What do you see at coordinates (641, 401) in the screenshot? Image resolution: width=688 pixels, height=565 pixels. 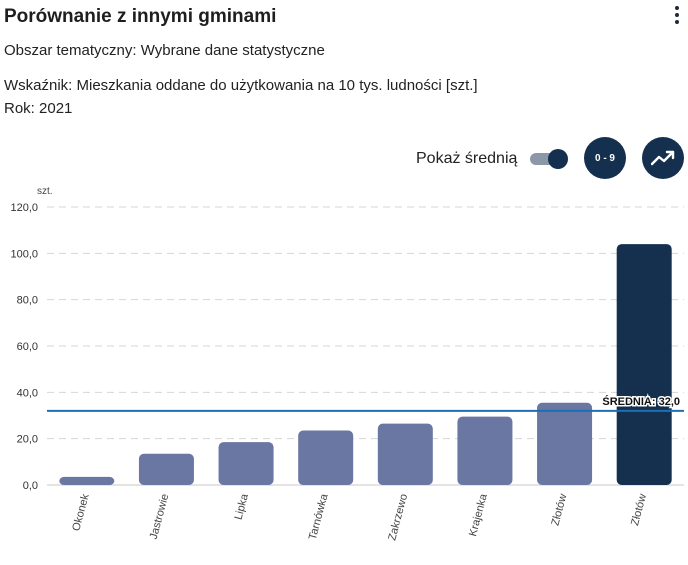 I see `average-label: ŚREDNIA: 32,0` at bounding box center [641, 401].